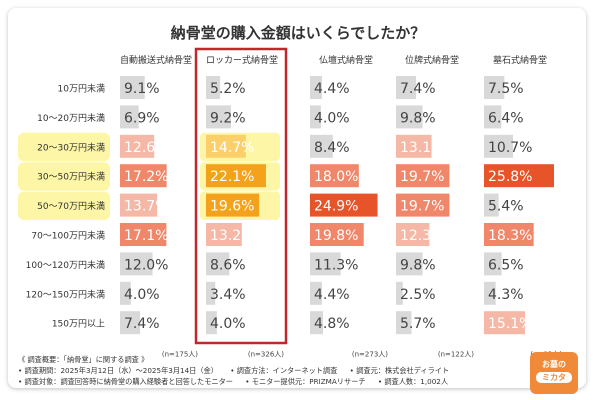  I want to click on row-label: 10～20万円未満, so click(71, 118).